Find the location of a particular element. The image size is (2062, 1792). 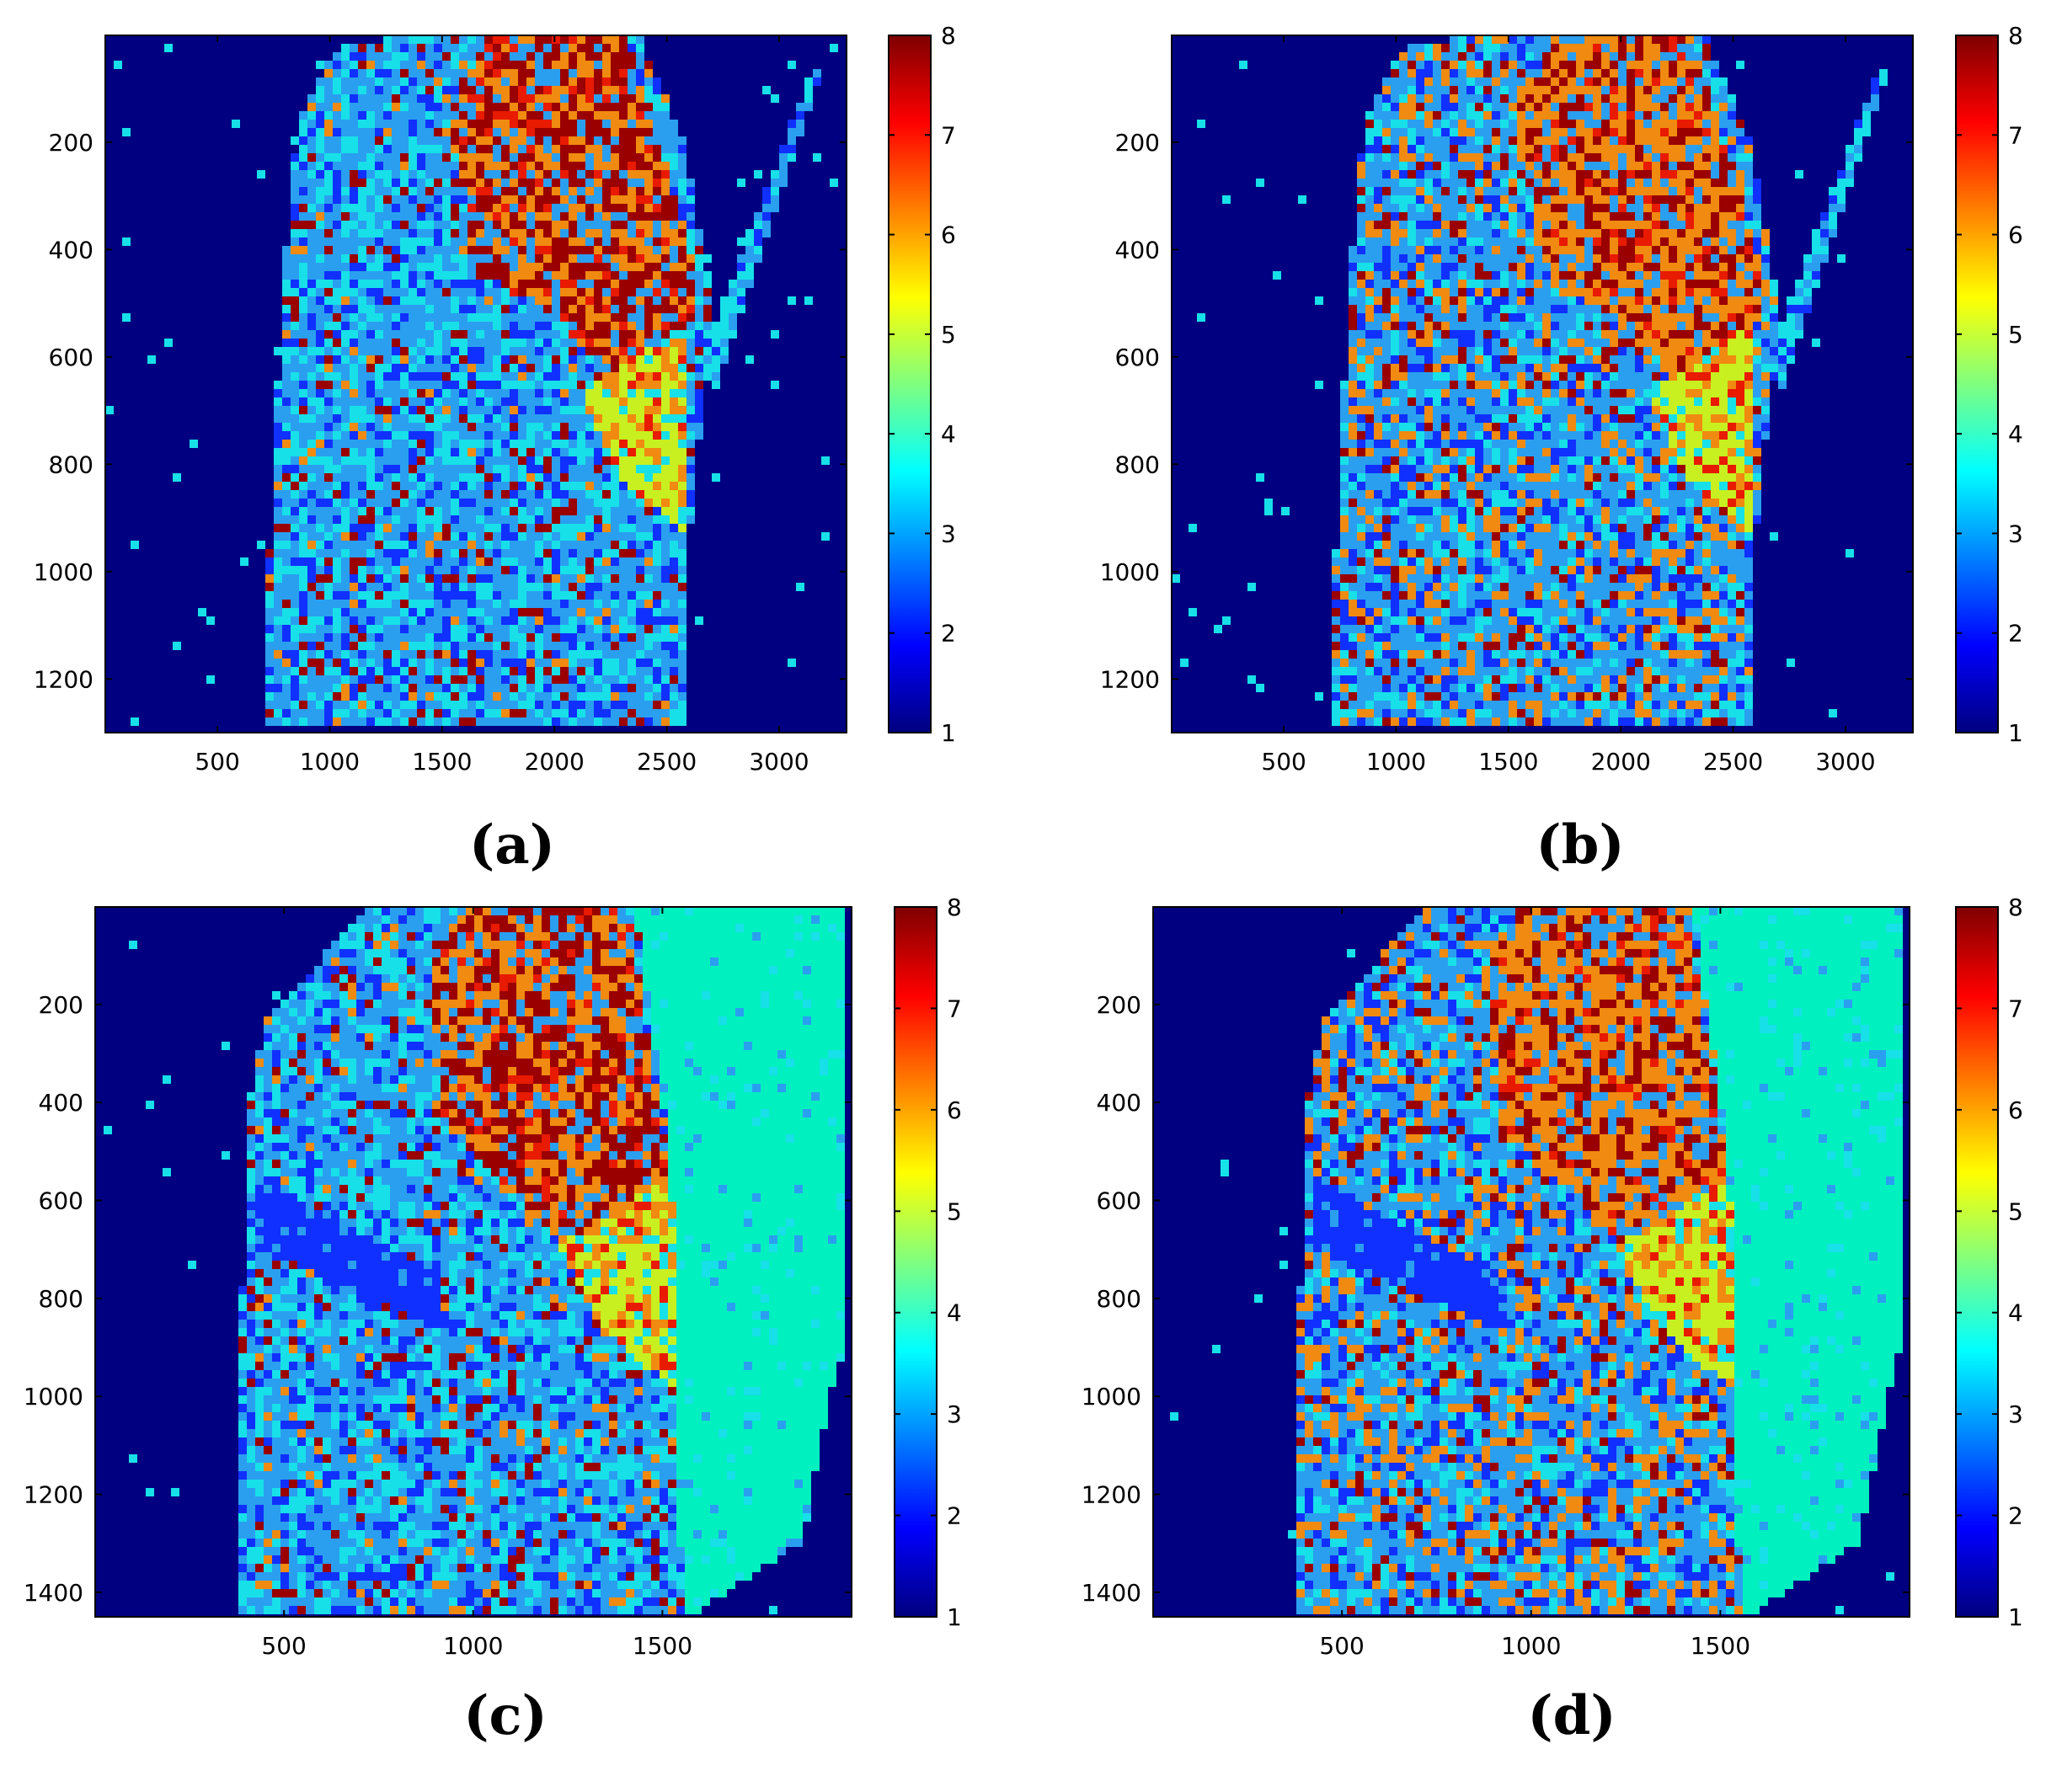

map-image-c is located at coordinates (473, 1262).